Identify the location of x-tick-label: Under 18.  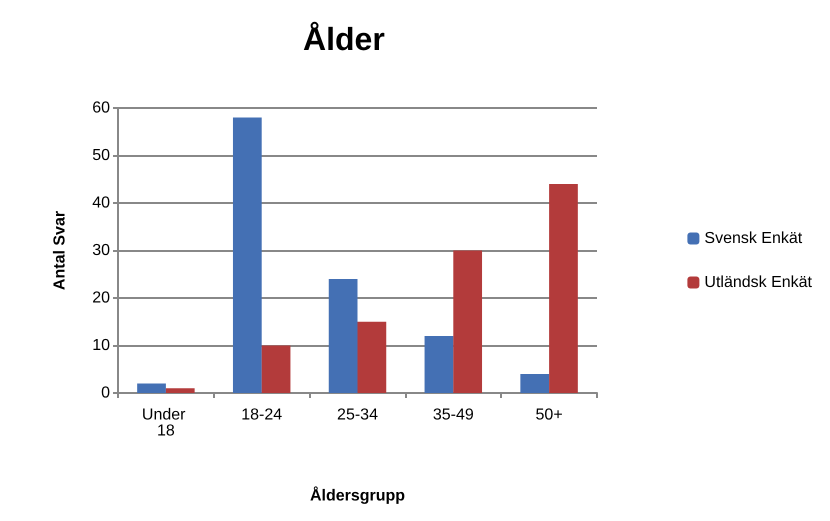
(166, 423).